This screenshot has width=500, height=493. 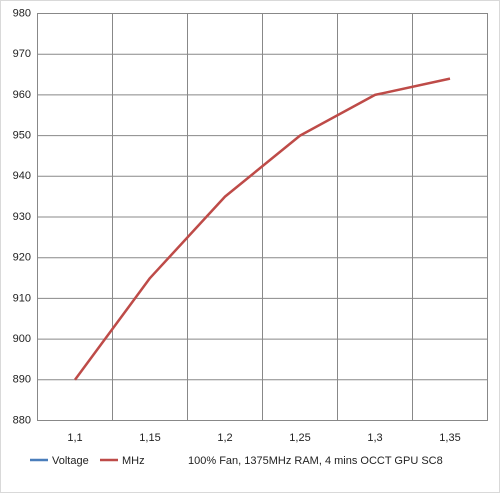 I want to click on y-tick-label: 980, so click(x=22, y=13).